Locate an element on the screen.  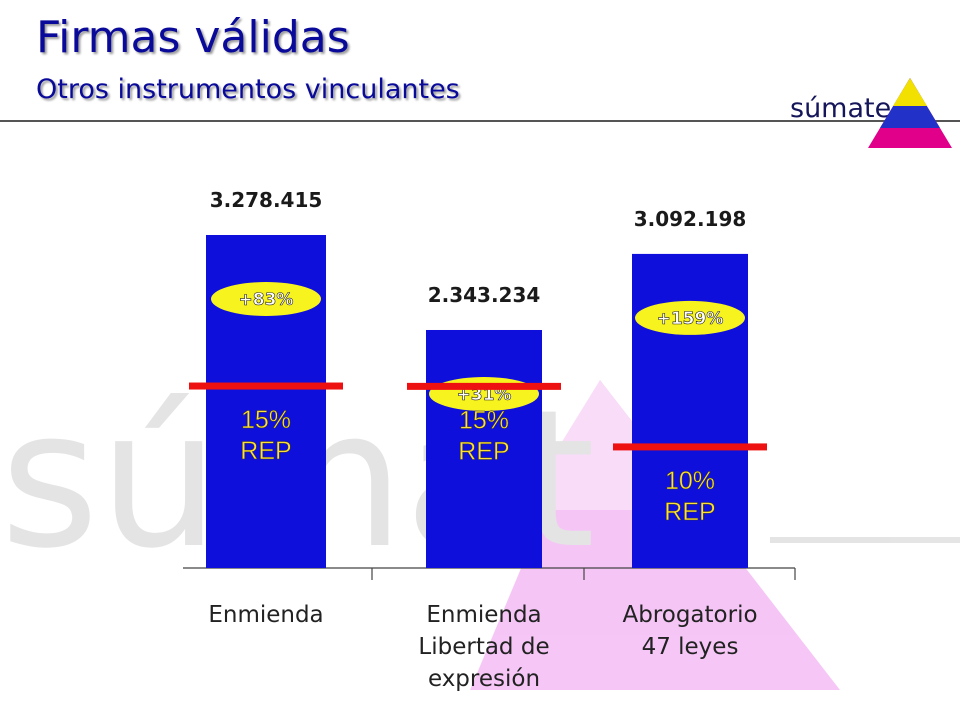
header-divider is located at coordinates (480, 121).